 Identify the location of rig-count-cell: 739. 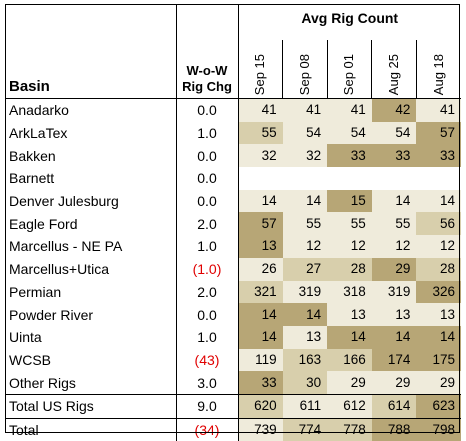
(260, 429).